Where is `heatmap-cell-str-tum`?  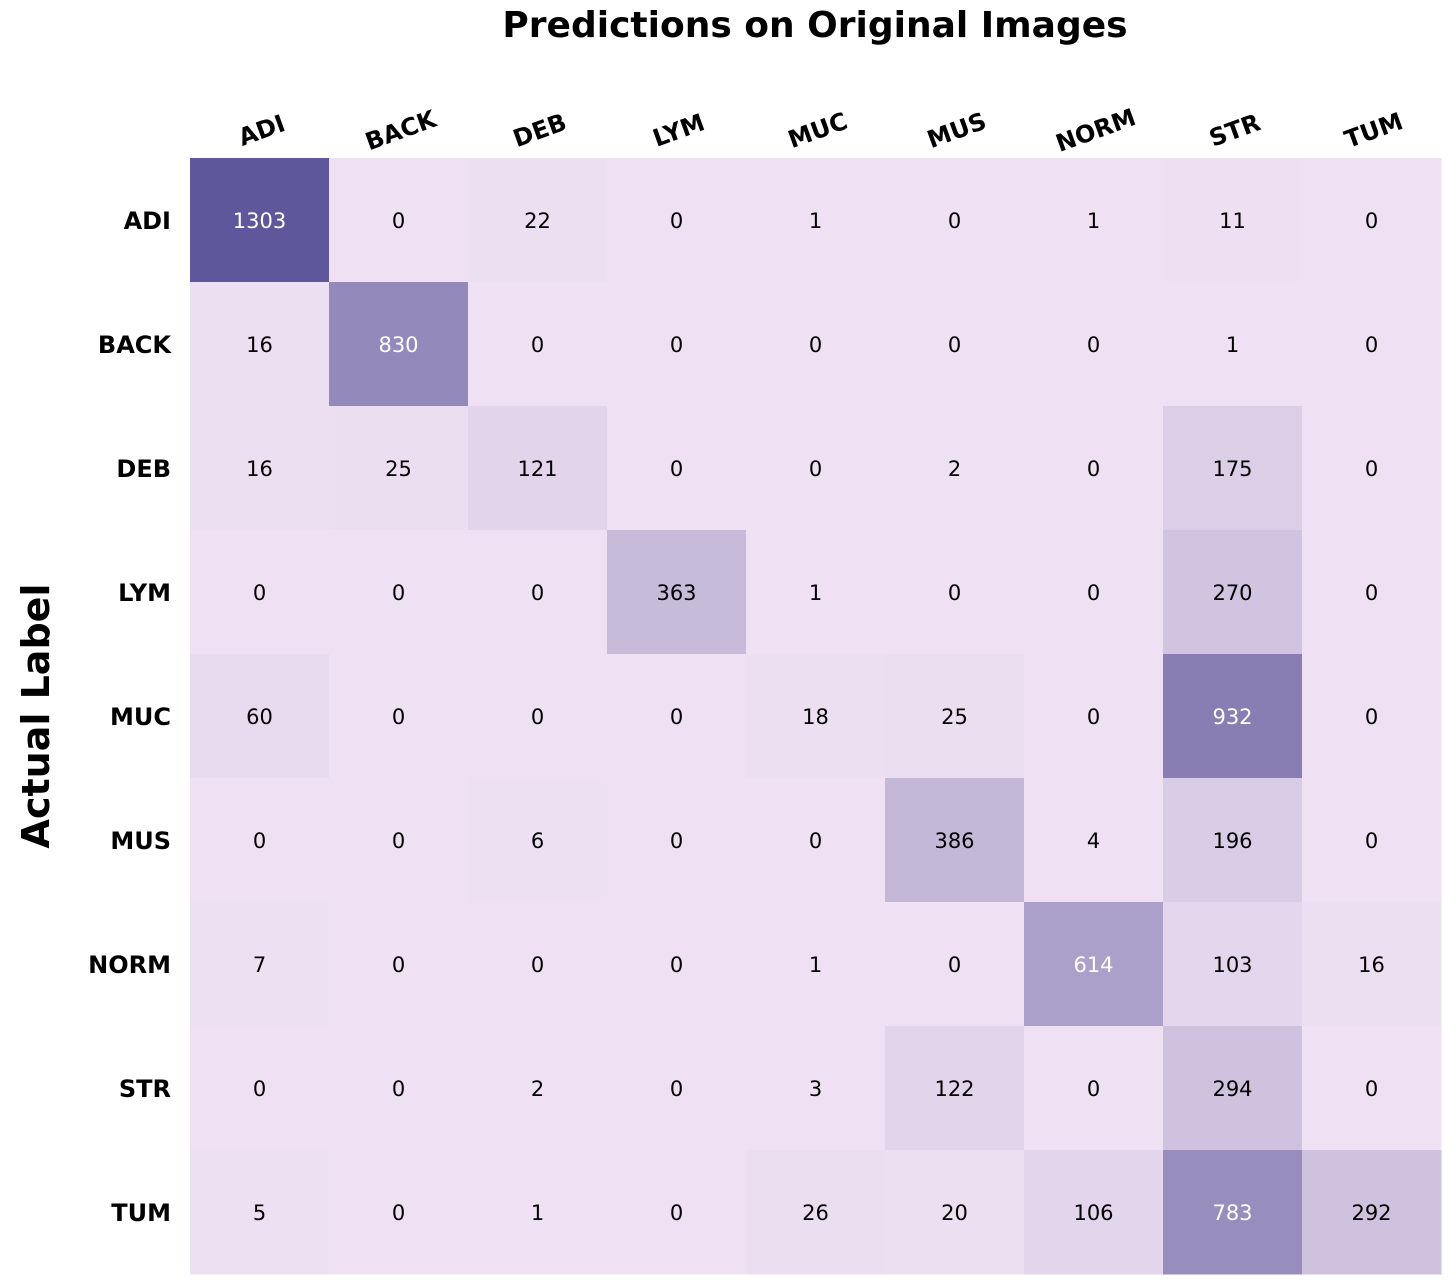 heatmap-cell-str-tum is located at coordinates (1372, 1088).